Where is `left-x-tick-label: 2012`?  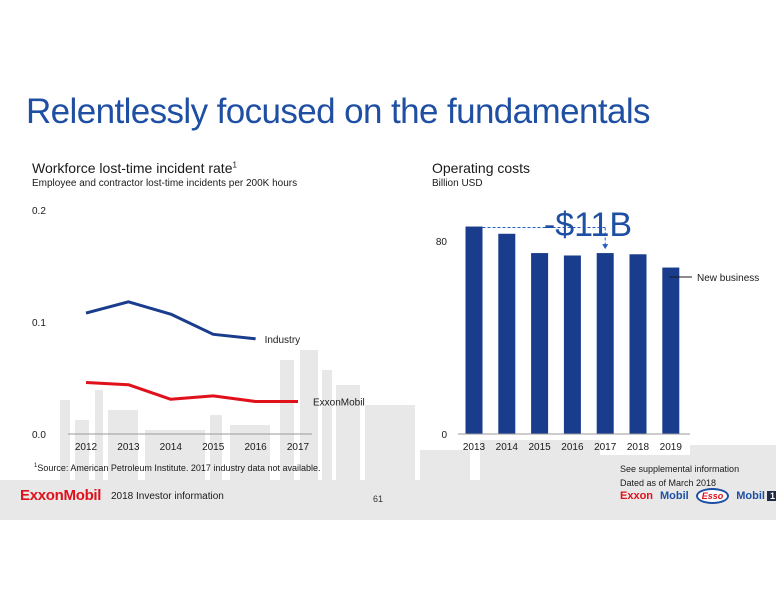 left-x-tick-label: 2012 is located at coordinates (86, 447).